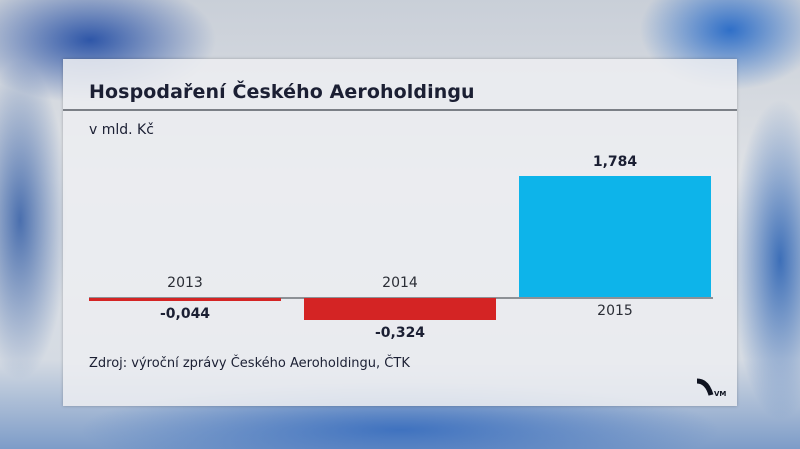 This screenshot has height=449, width=800. I want to click on chart-title: Hospodaření Českého Aeroholdingu, so click(282, 92).